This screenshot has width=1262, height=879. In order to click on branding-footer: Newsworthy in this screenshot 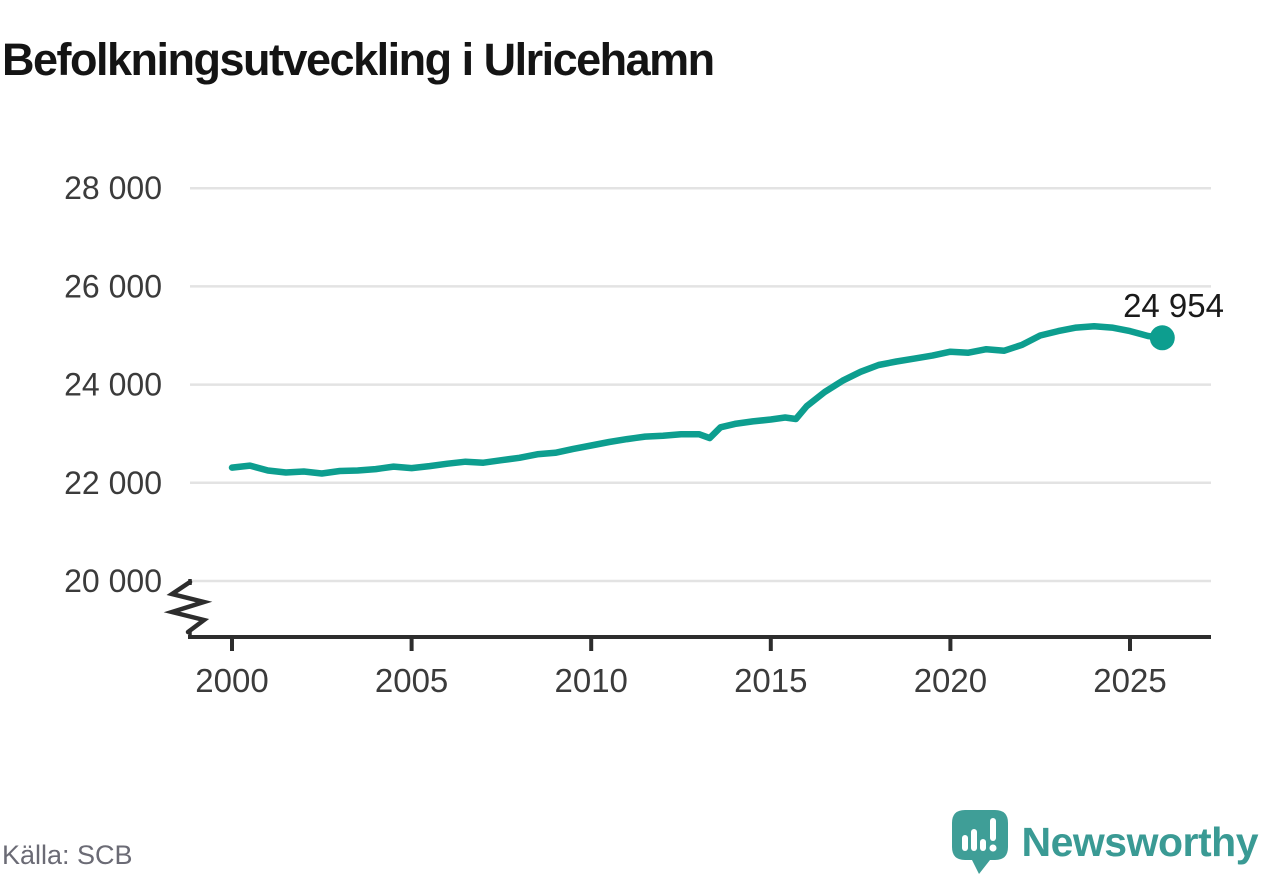, I will do `click(1104, 842)`.